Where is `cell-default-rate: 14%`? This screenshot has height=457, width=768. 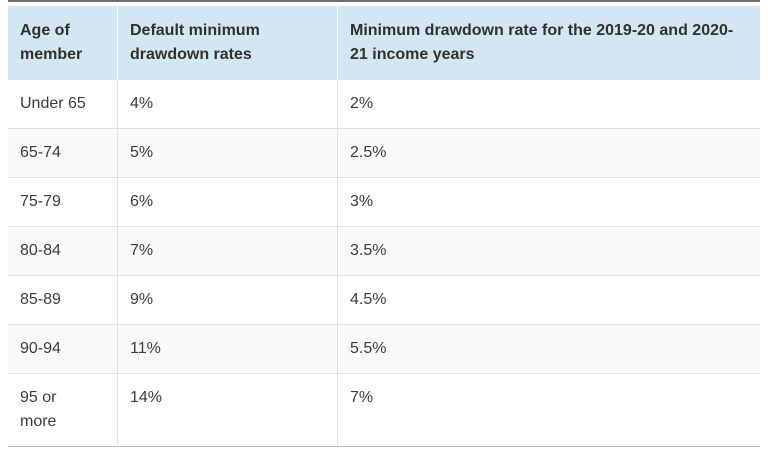 cell-default-rate: 14% is located at coordinates (227, 410).